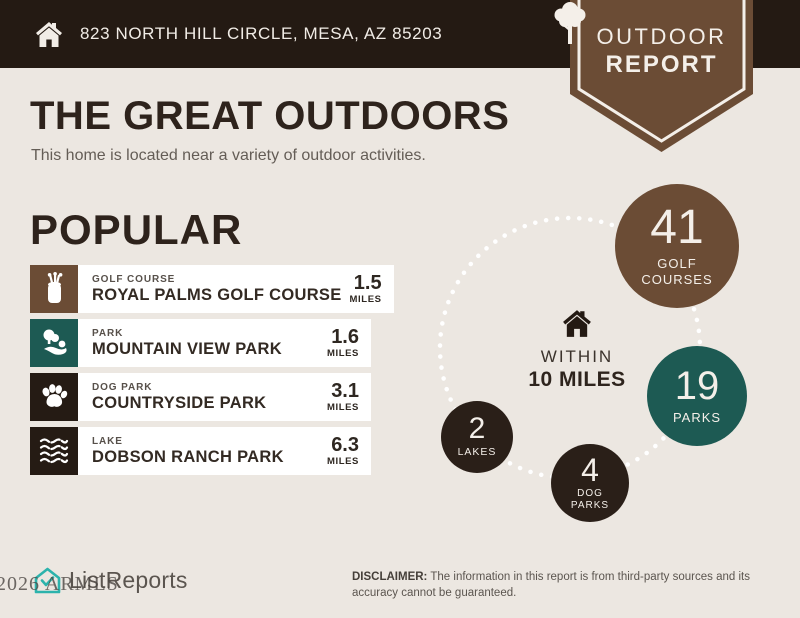 The width and height of the screenshot is (800, 618). What do you see at coordinates (590, 499) in the screenshot?
I see `stat-label: DOG PARKS` at bounding box center [590, 499].